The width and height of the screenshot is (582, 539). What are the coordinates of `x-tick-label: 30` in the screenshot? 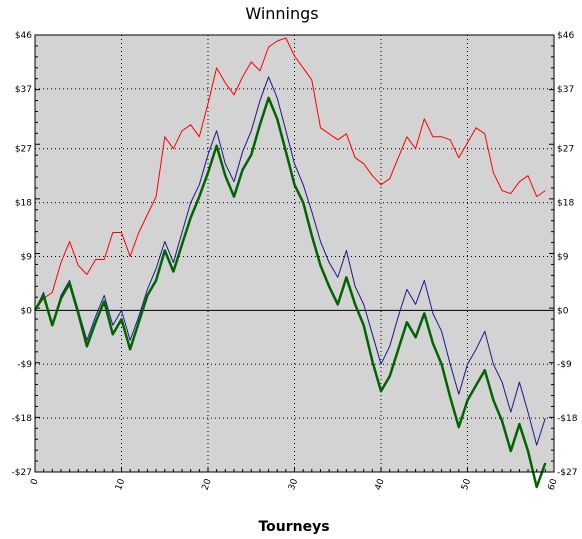 It's located at (293, 484).